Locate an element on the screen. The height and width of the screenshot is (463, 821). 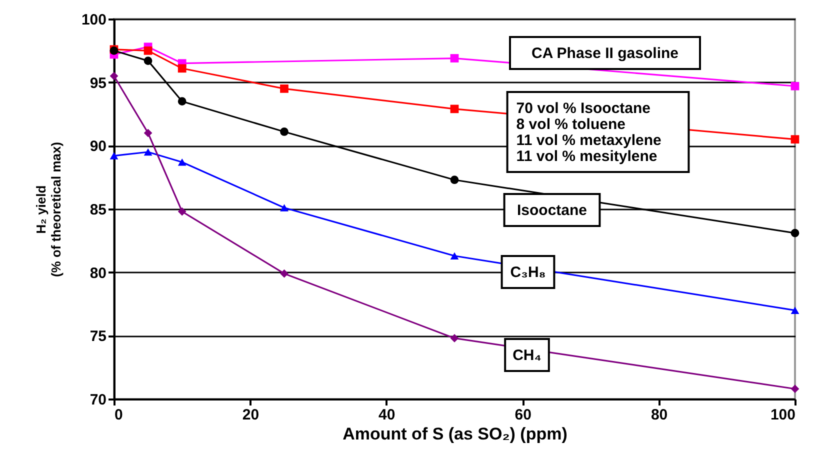
series-label: CA Phase II gasoline is located at coordinates (605, 53).